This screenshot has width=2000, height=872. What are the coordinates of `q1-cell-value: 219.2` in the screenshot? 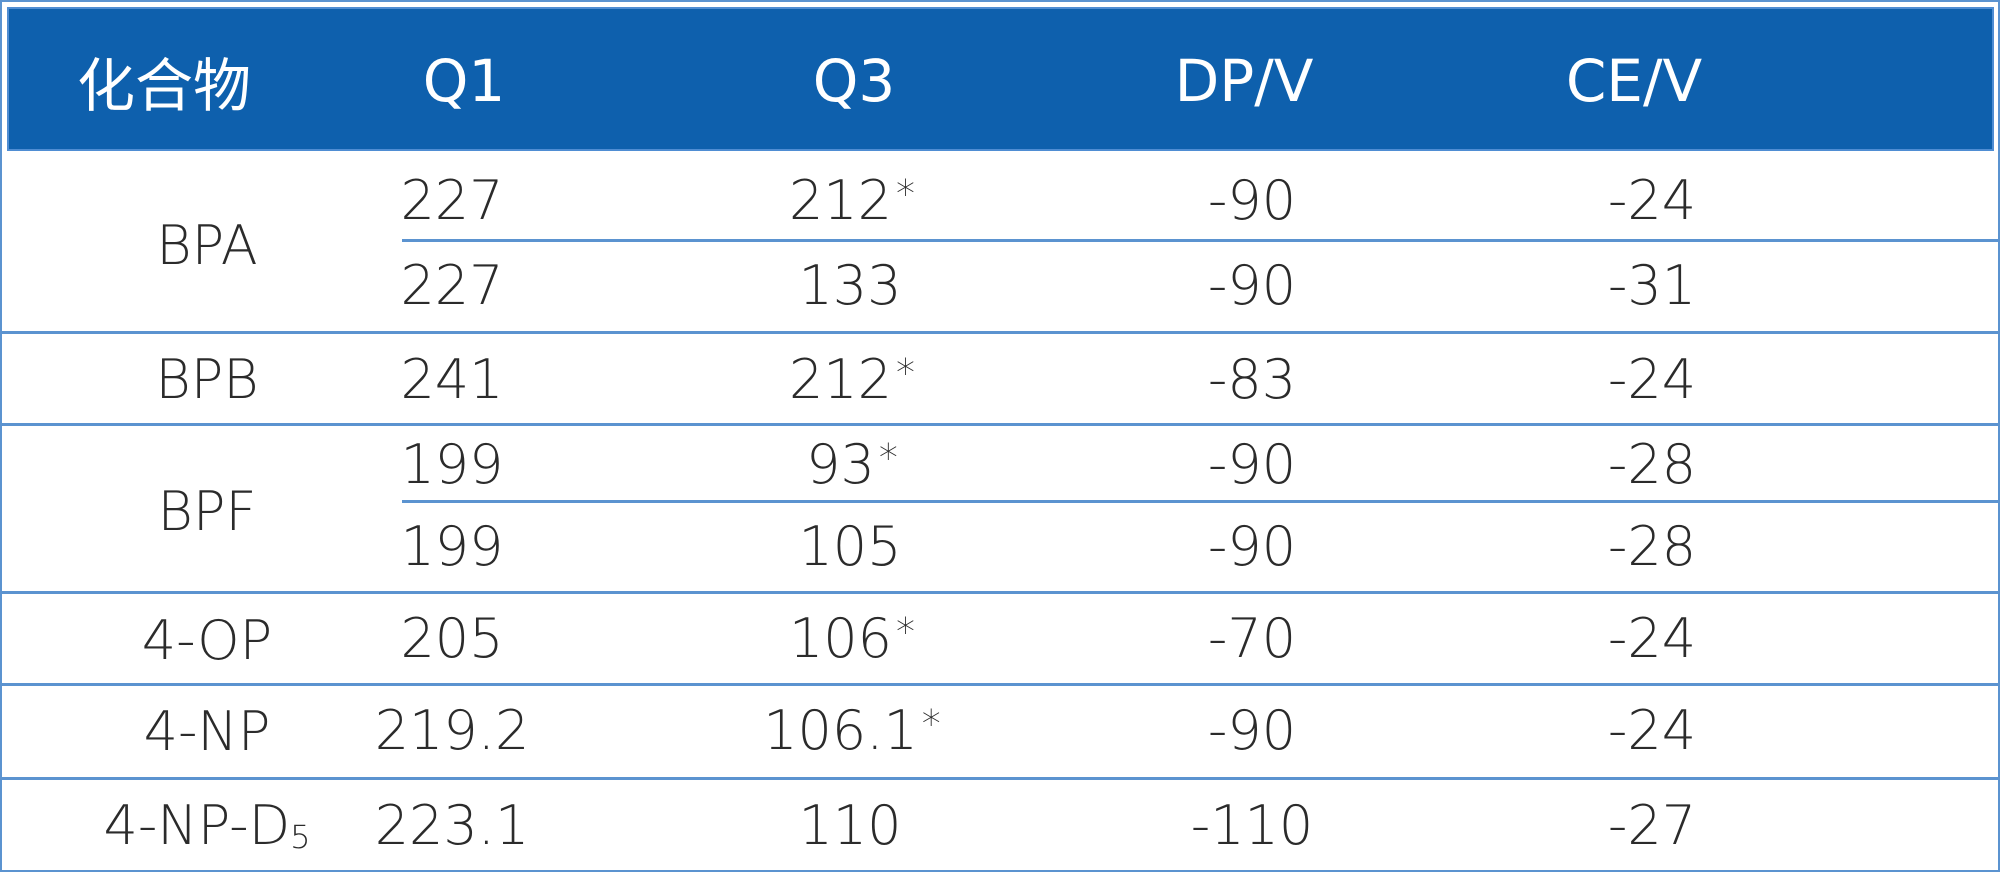 It's located at (452, 730).